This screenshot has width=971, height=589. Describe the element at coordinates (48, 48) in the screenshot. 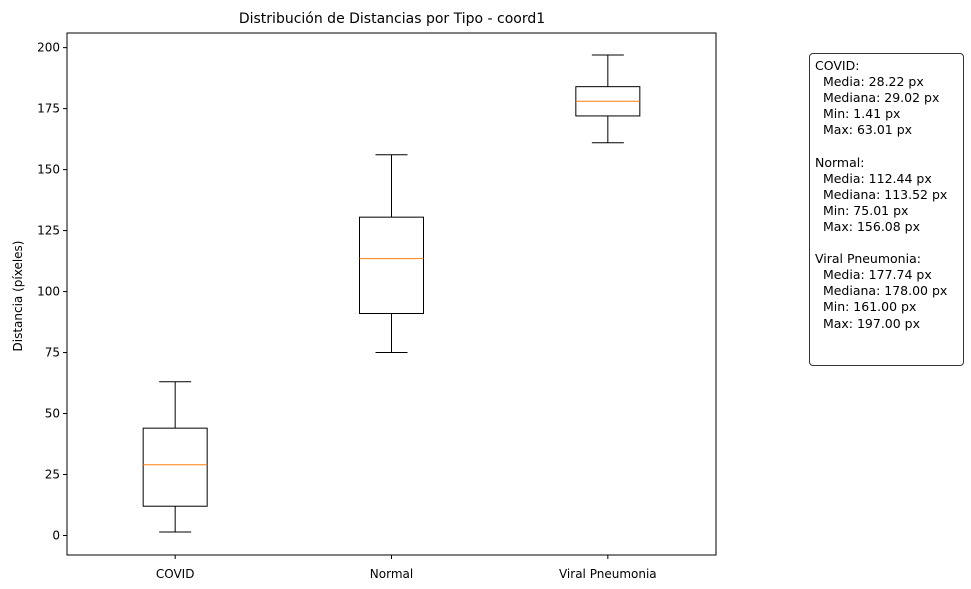

I see `y-tick-label: 200` at that location.